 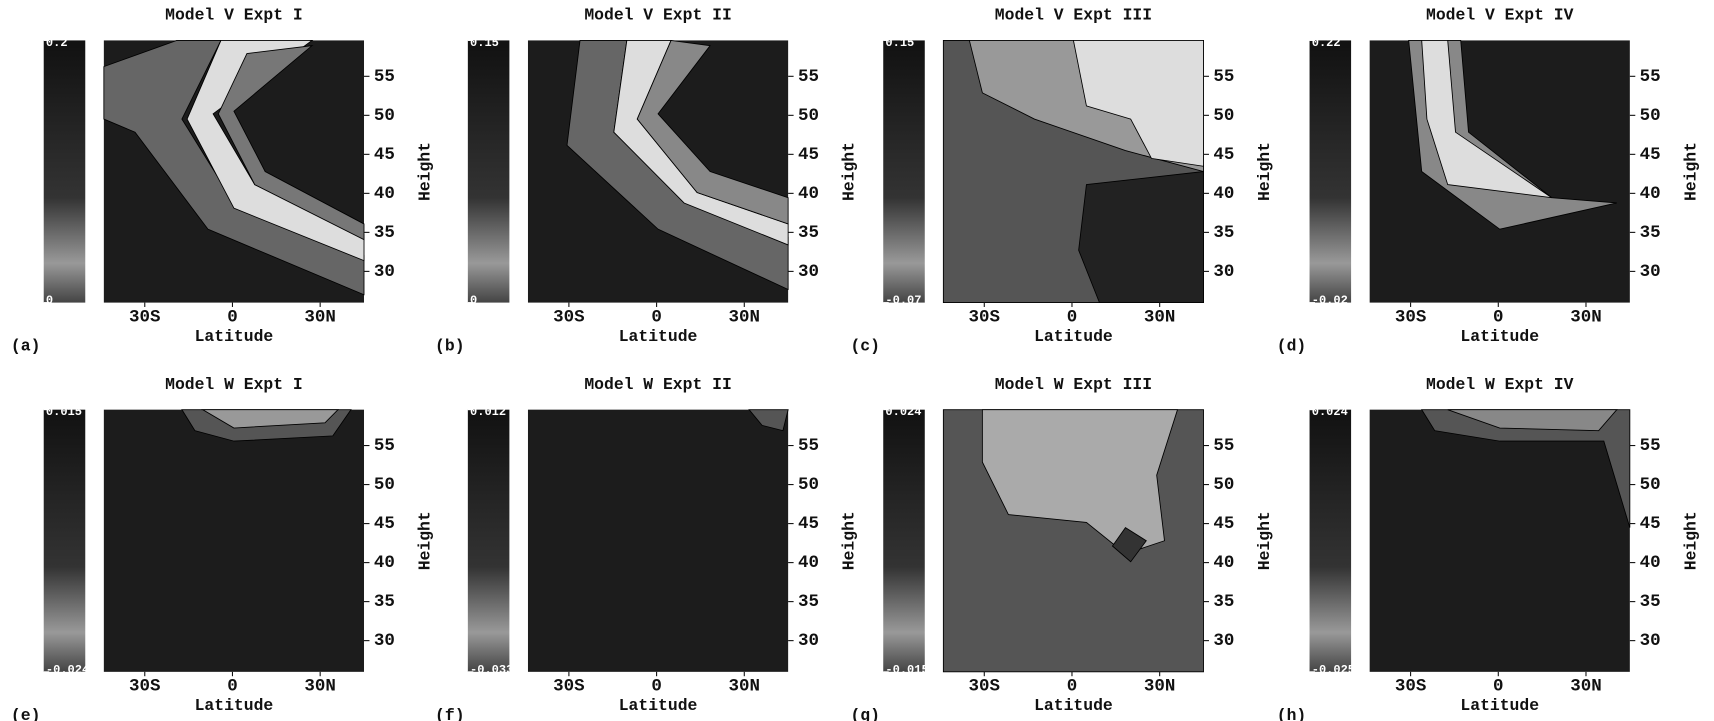 What do you see at coordinates (903, 301) in the screenshot?
I see `colorbar-tick-label: -0.07` at bounding box center [903, 301].